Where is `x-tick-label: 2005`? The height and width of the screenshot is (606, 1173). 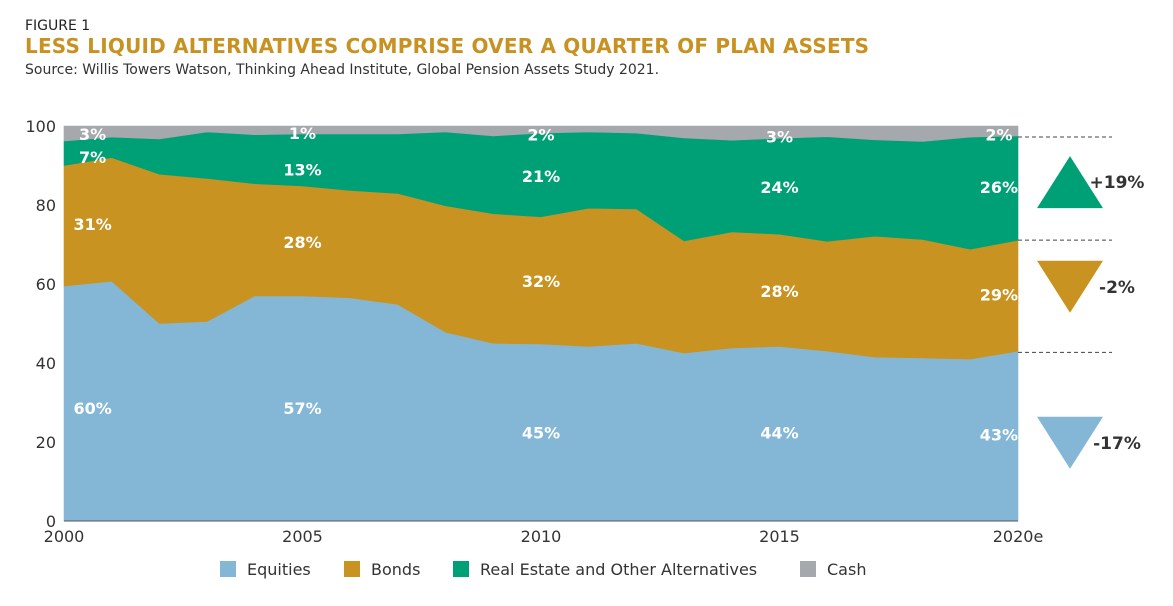 x-tick-label: 2005 is located at coordinates (302, 536).